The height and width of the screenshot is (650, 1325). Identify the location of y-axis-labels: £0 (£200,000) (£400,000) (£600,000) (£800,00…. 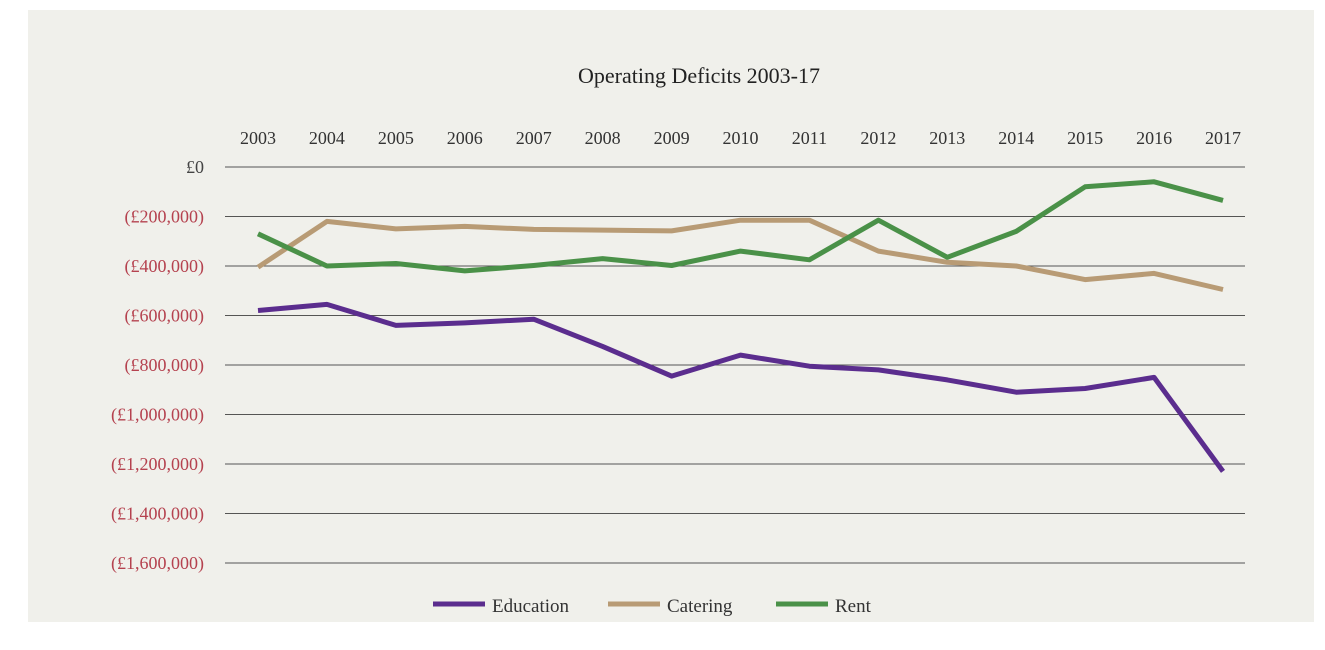
(157, 365).